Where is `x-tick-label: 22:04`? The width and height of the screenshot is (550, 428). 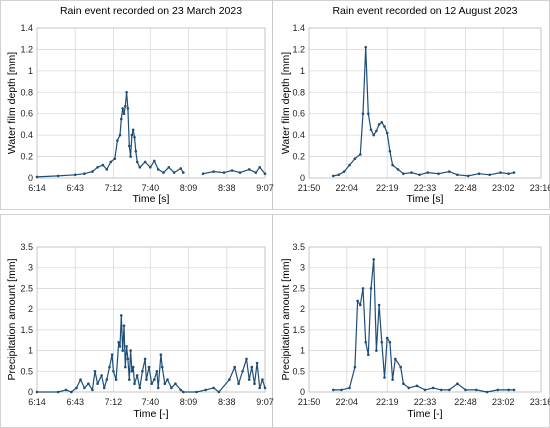 x-tick-label: 22:04 is located at coordinates (347, 188).